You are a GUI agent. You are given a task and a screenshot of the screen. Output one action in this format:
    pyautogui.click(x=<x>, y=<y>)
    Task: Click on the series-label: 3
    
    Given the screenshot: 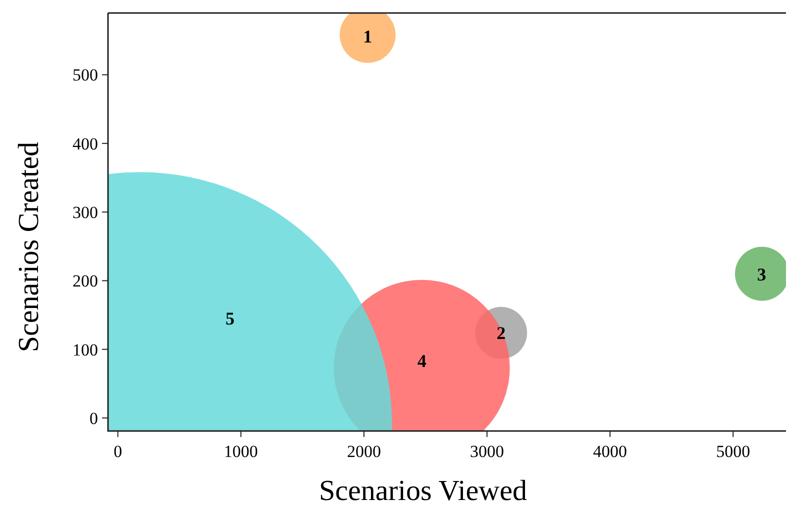 What is the action you would take?
    pyautogui.click(x=761, y=274)
    